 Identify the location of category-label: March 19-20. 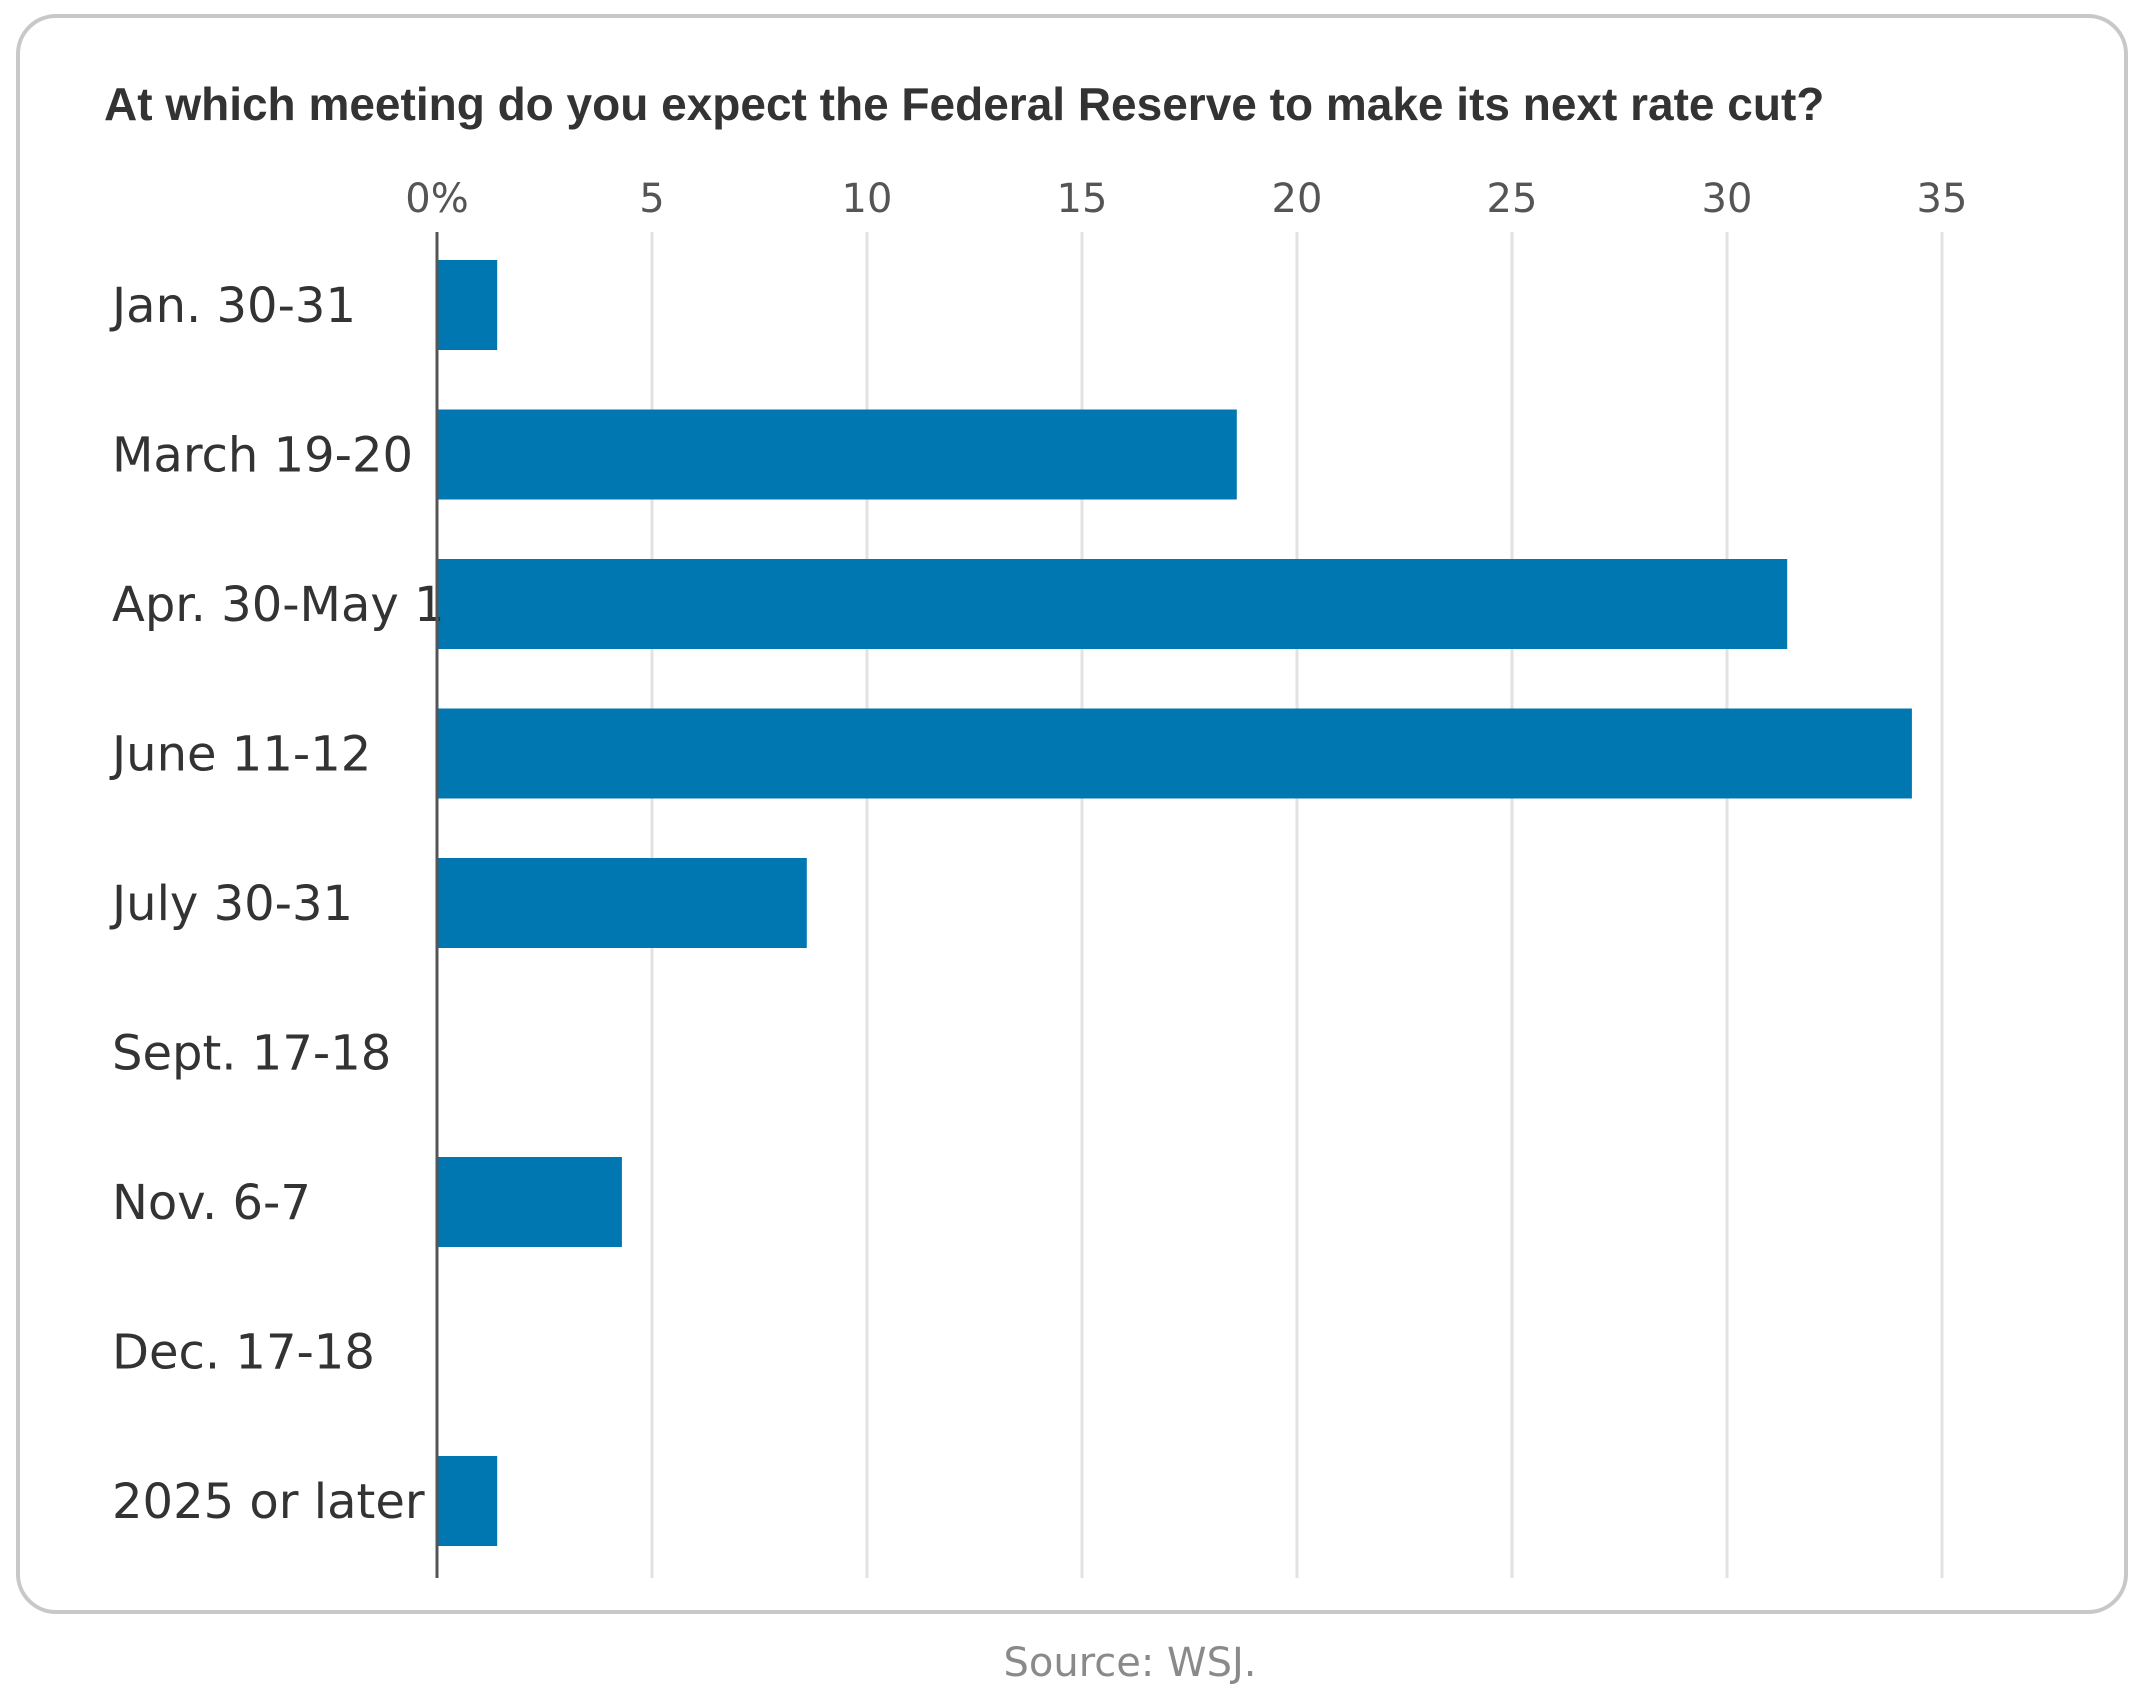
(262, 456).